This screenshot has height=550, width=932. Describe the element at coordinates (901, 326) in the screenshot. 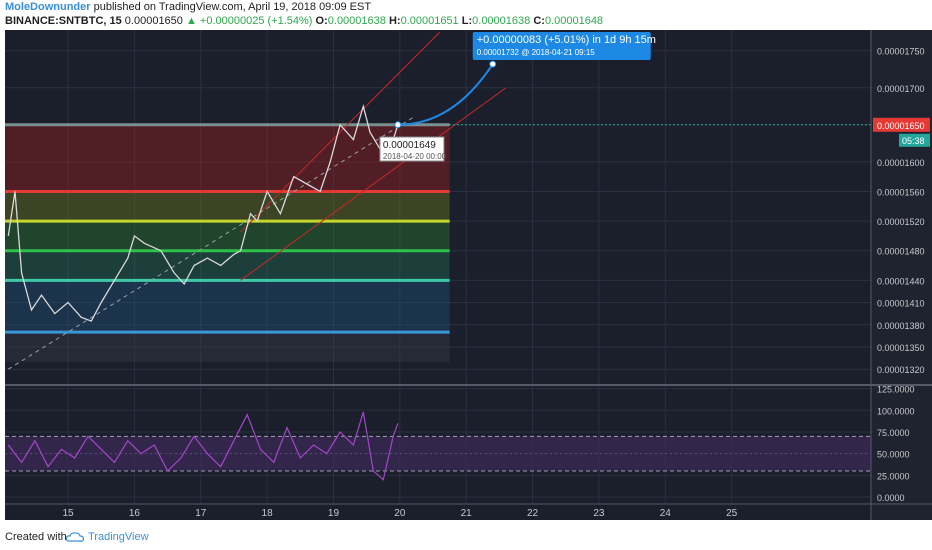

I see `price-tick-label: 0.00001380` at that location.